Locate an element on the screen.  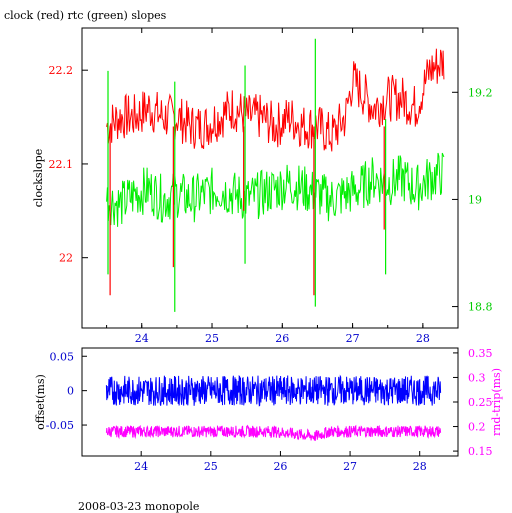
y2-tick-label: 0.35 is located at coordinates (480, 353).